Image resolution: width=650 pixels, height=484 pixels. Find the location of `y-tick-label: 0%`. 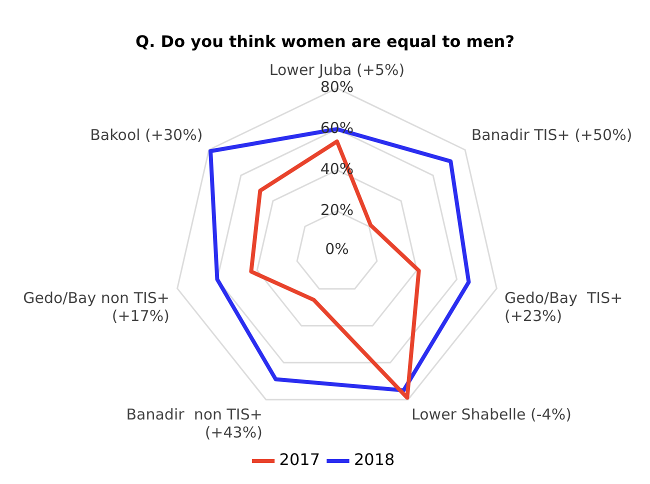

y-tick-label: 0% is located at coordinates (337, 249).